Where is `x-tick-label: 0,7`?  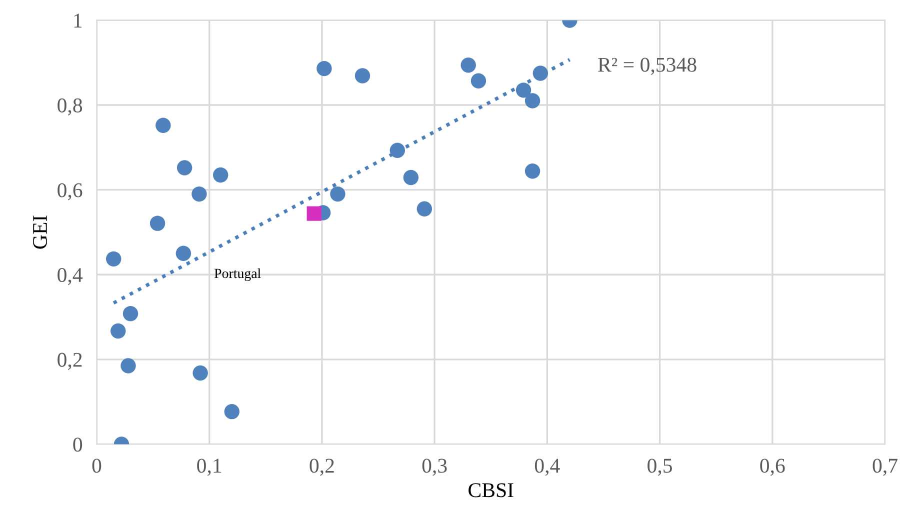
x-tick-label: 0,7 is located at coordinates (885, 467).